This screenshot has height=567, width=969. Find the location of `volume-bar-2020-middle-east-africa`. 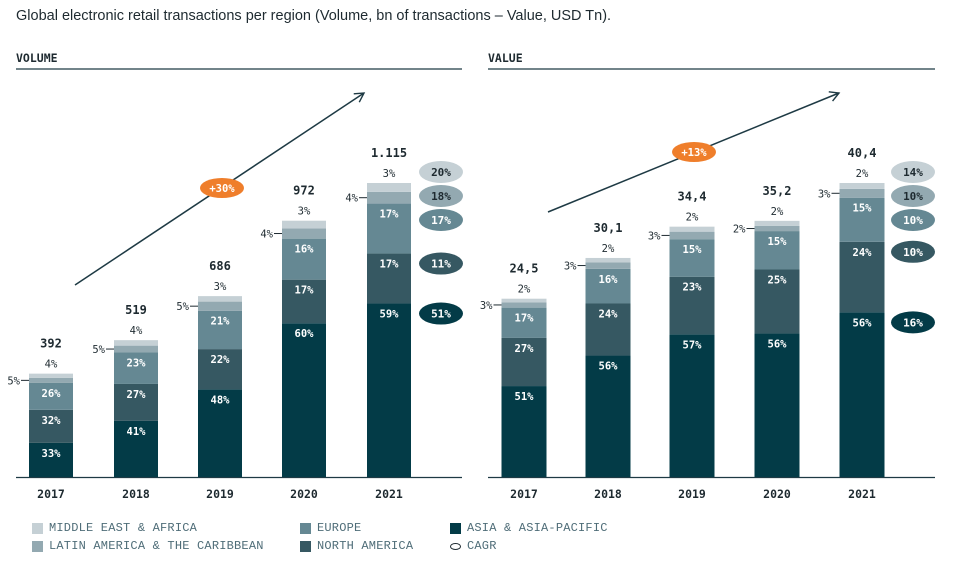

volume-bar-2020-middle-east-africa is located at coordinates (304, 224).